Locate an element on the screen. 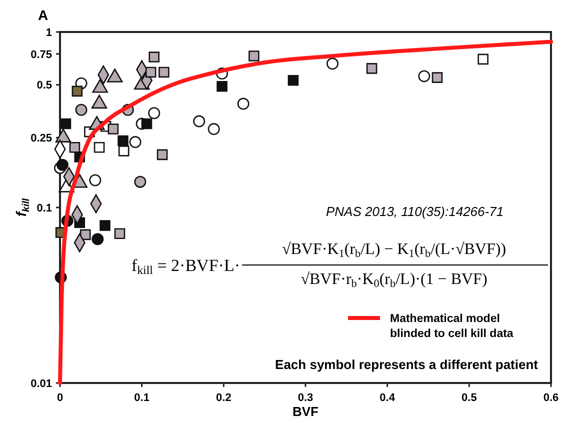 Image resolution: width=563 pixels, height=423 pixels. annotation: PNAS 2013, 110(35):14266-71 is located at coordinates (415, 211).